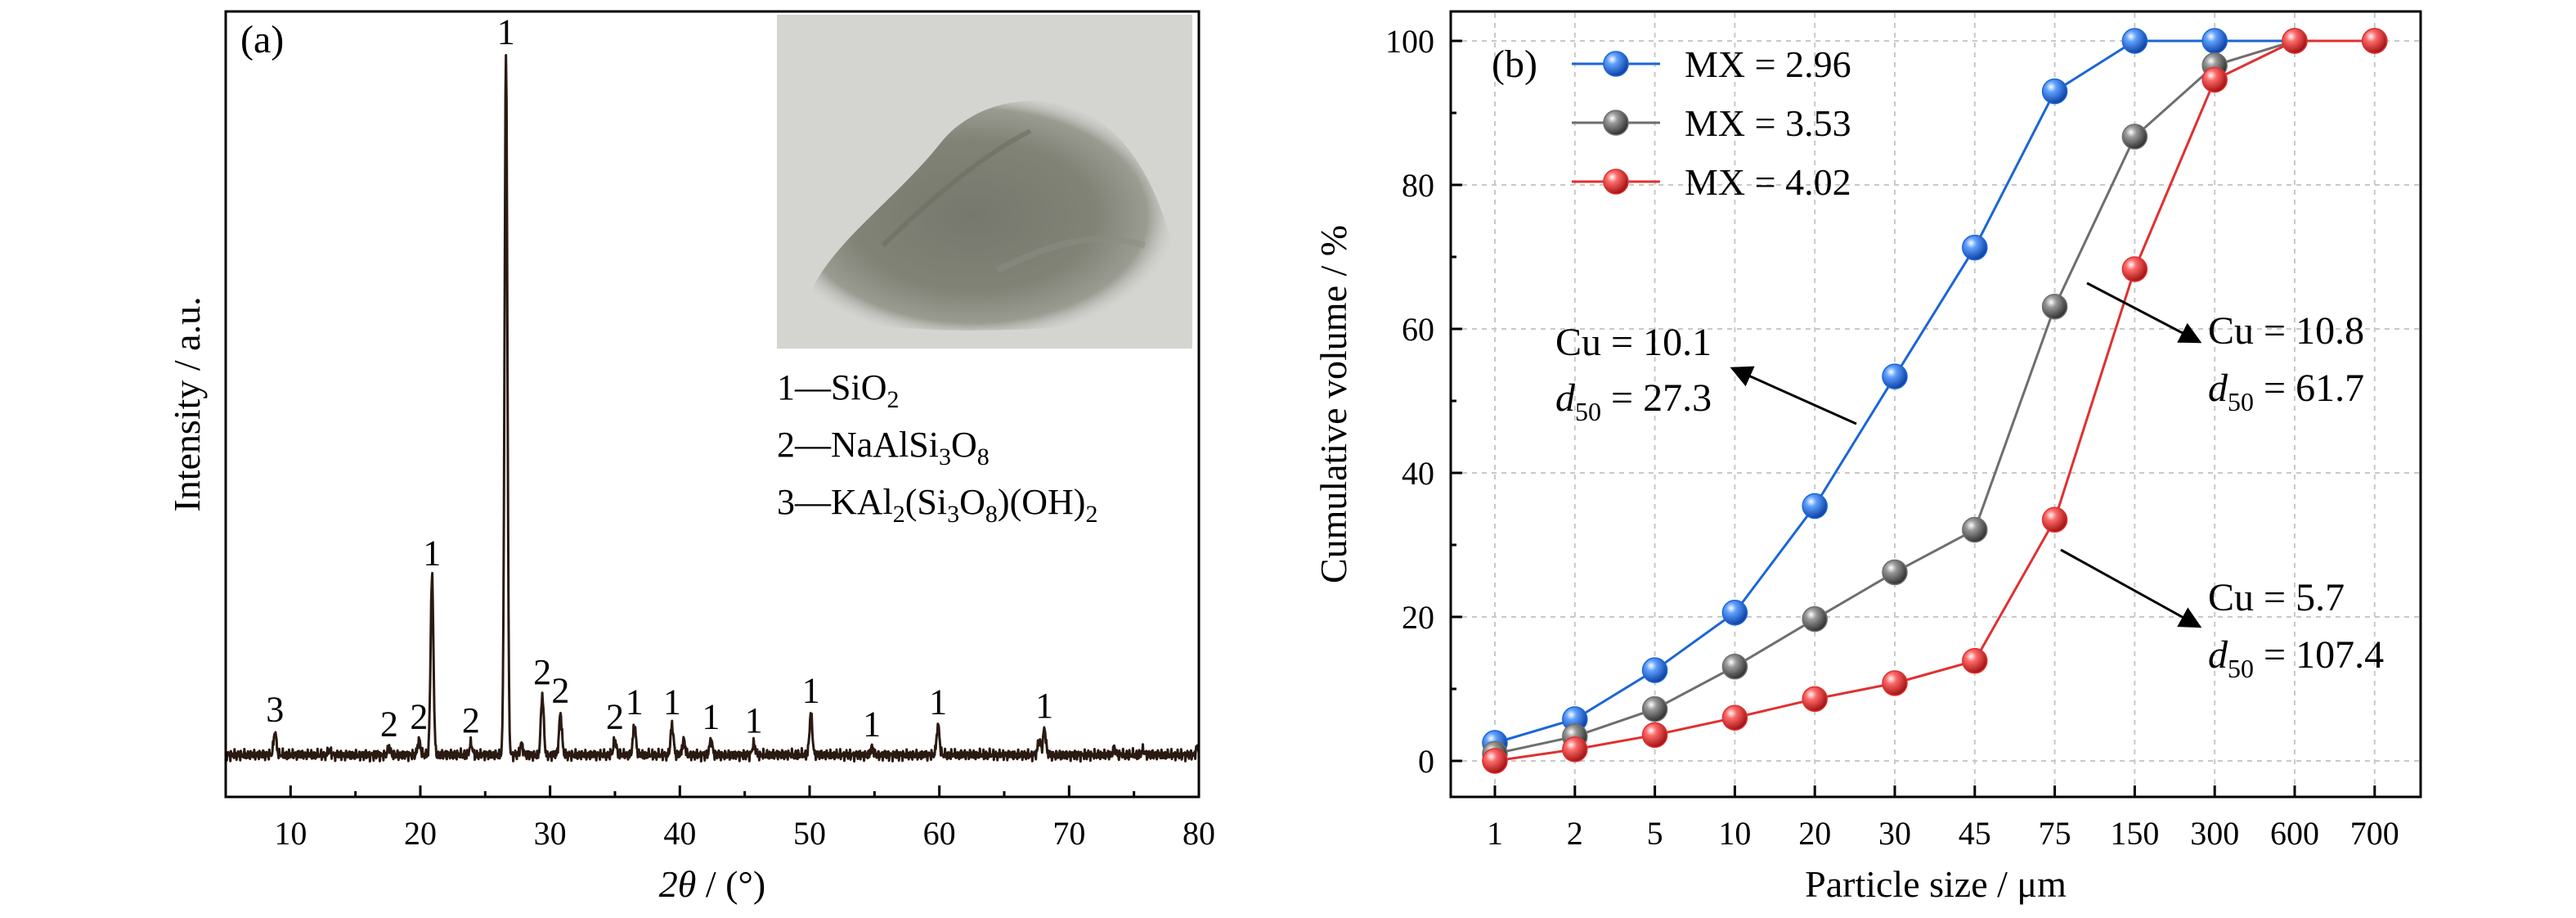  I want to click on psd-x-axis-label: Particle size / μm, so click(1936, 884).